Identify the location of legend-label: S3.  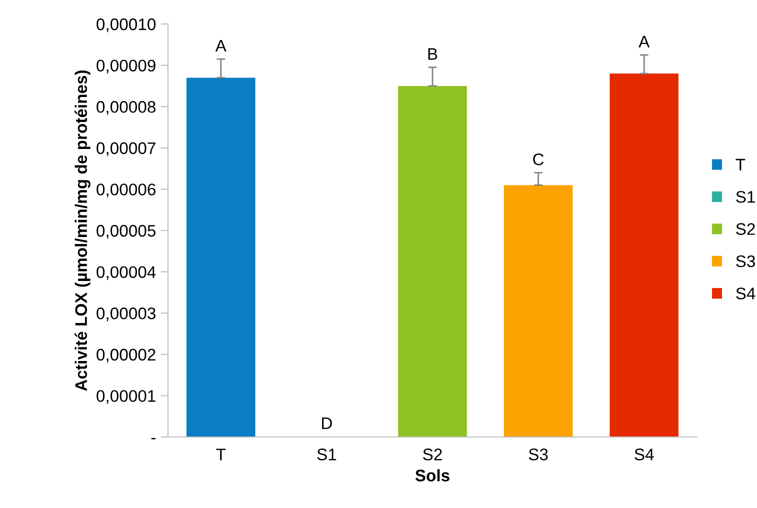
(745, 261).